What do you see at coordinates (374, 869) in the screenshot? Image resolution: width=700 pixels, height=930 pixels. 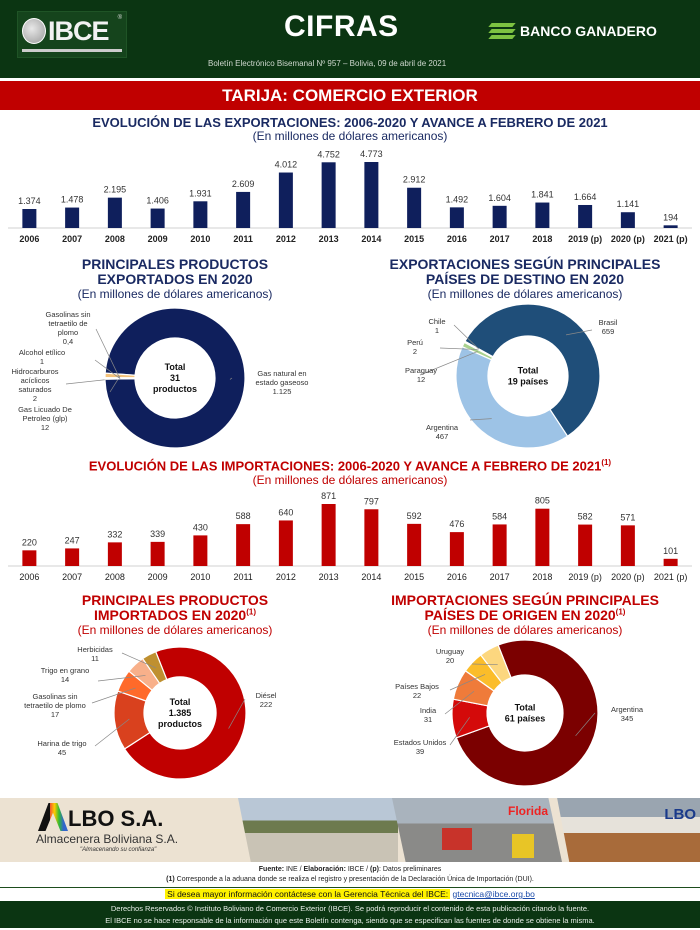 I see `preliminary-label: (p)` at bounding box center [374, 869].